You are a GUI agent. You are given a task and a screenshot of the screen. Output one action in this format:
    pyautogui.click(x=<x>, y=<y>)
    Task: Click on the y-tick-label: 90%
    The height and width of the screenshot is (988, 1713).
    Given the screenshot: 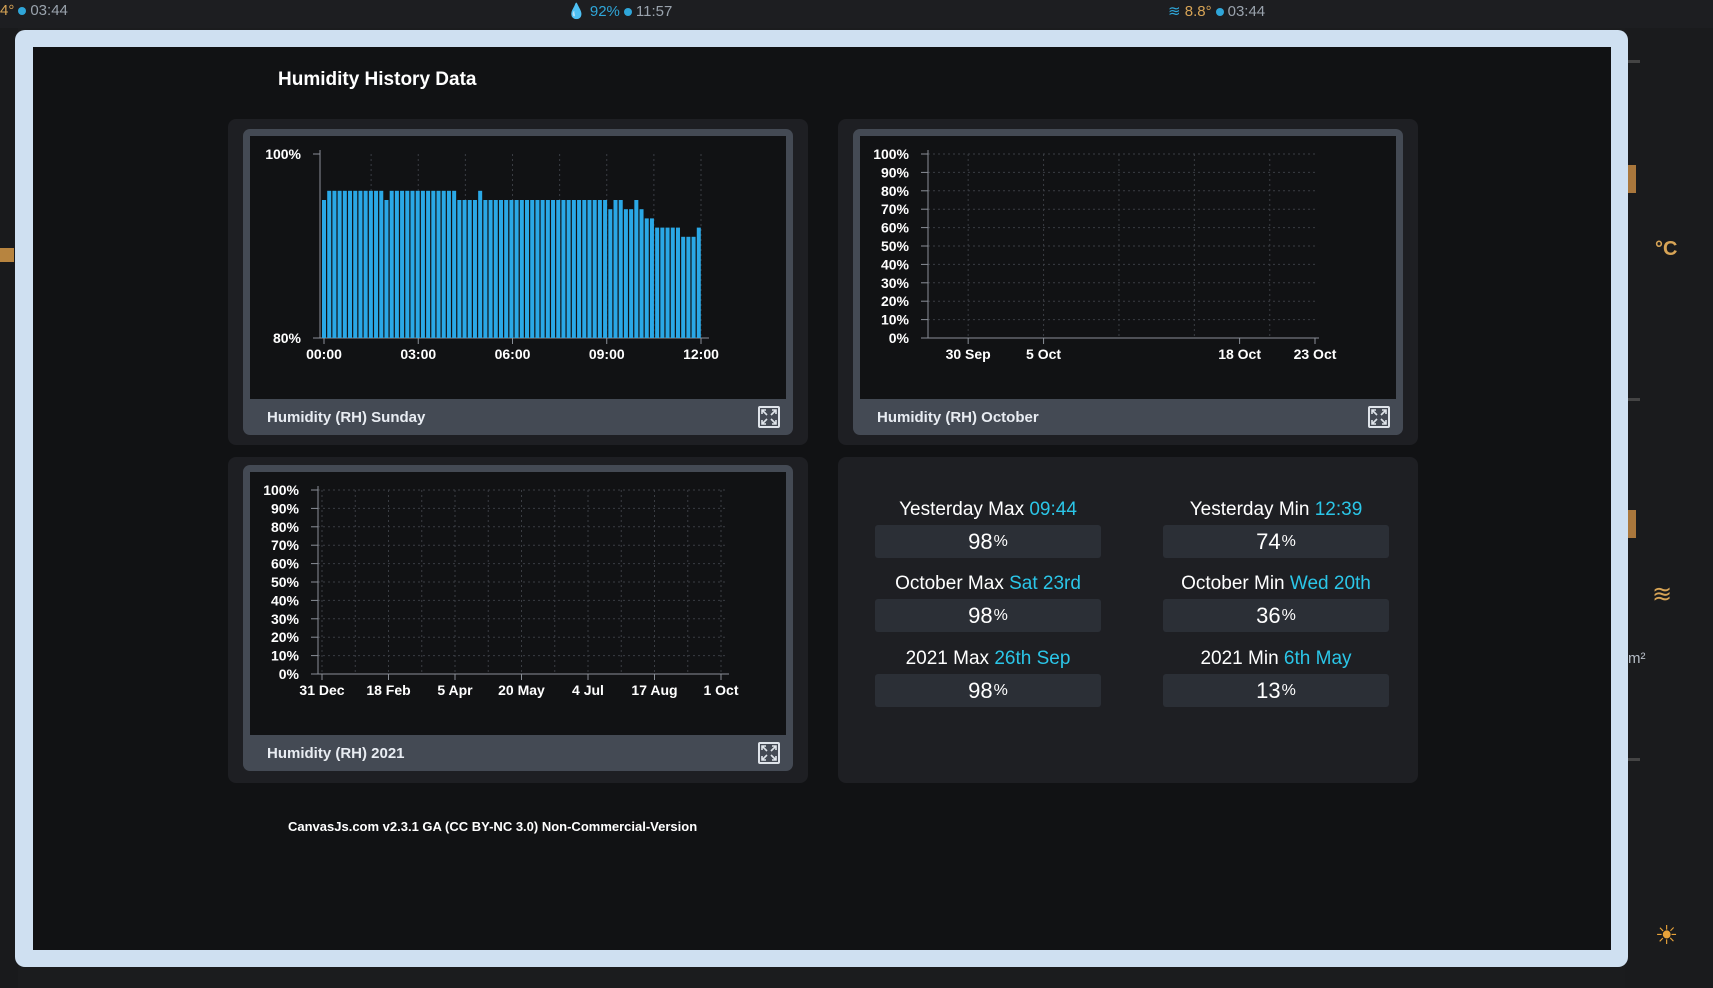 What is the action you would take?
    pyautogui.click(x=285, y=508)
    